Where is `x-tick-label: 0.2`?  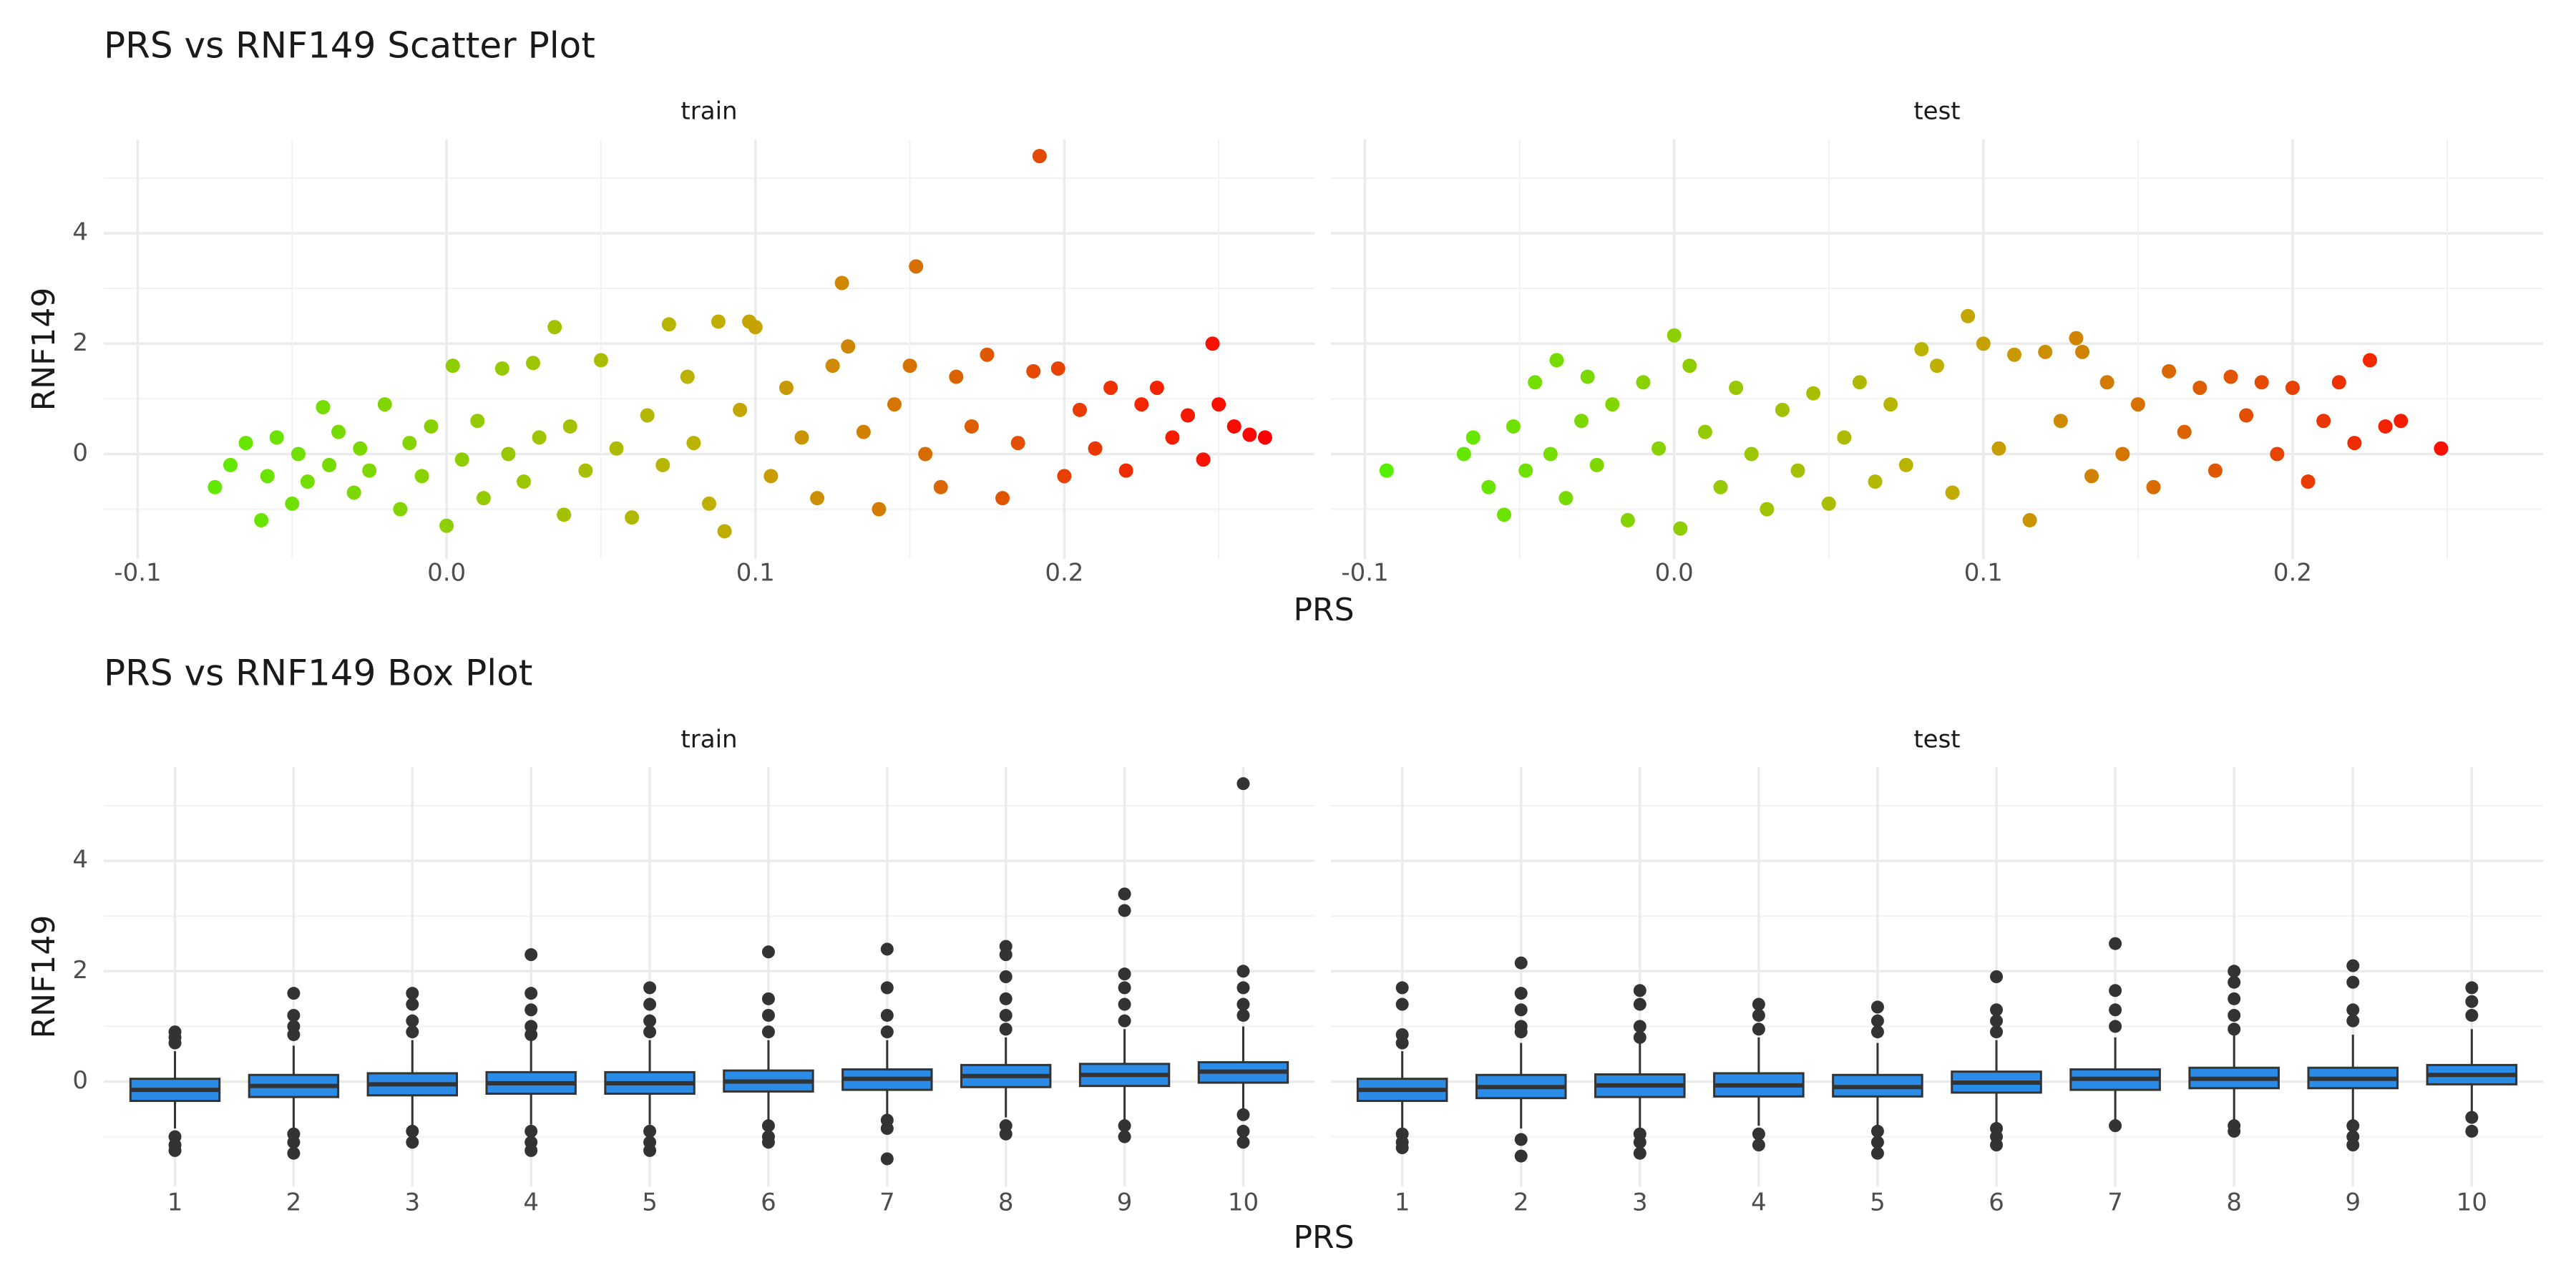 x-tick-label: 0.2 is located at coordinates (2292, 573).